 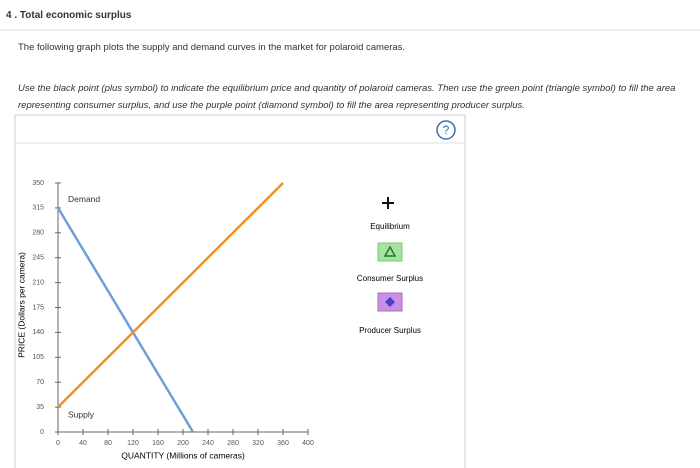 I want to click on diamond-icon, so click(x=390, y=302).